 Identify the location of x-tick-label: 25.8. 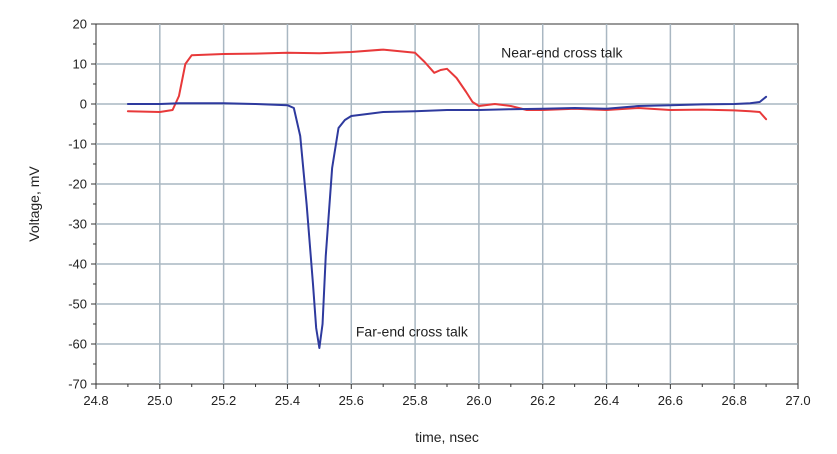
(414, 400).